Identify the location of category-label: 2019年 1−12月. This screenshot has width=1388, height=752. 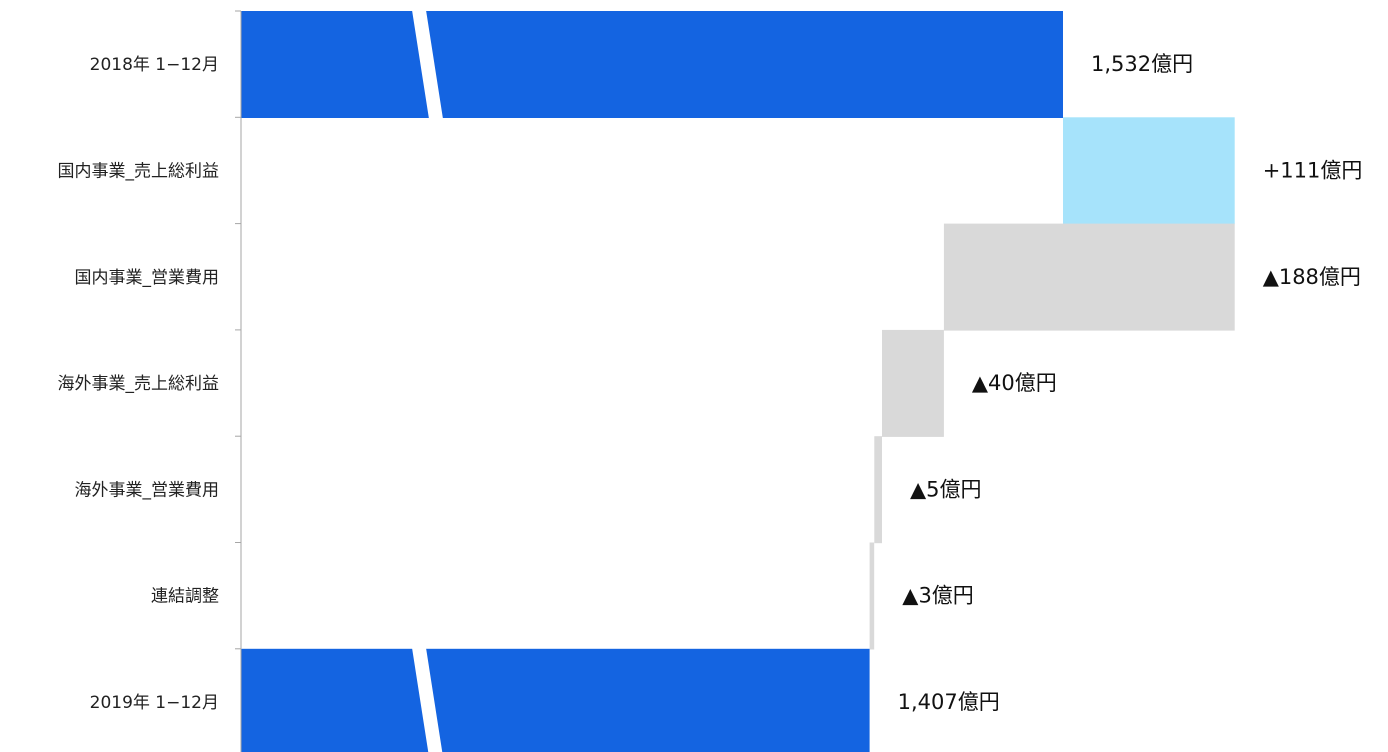
(154, 703).